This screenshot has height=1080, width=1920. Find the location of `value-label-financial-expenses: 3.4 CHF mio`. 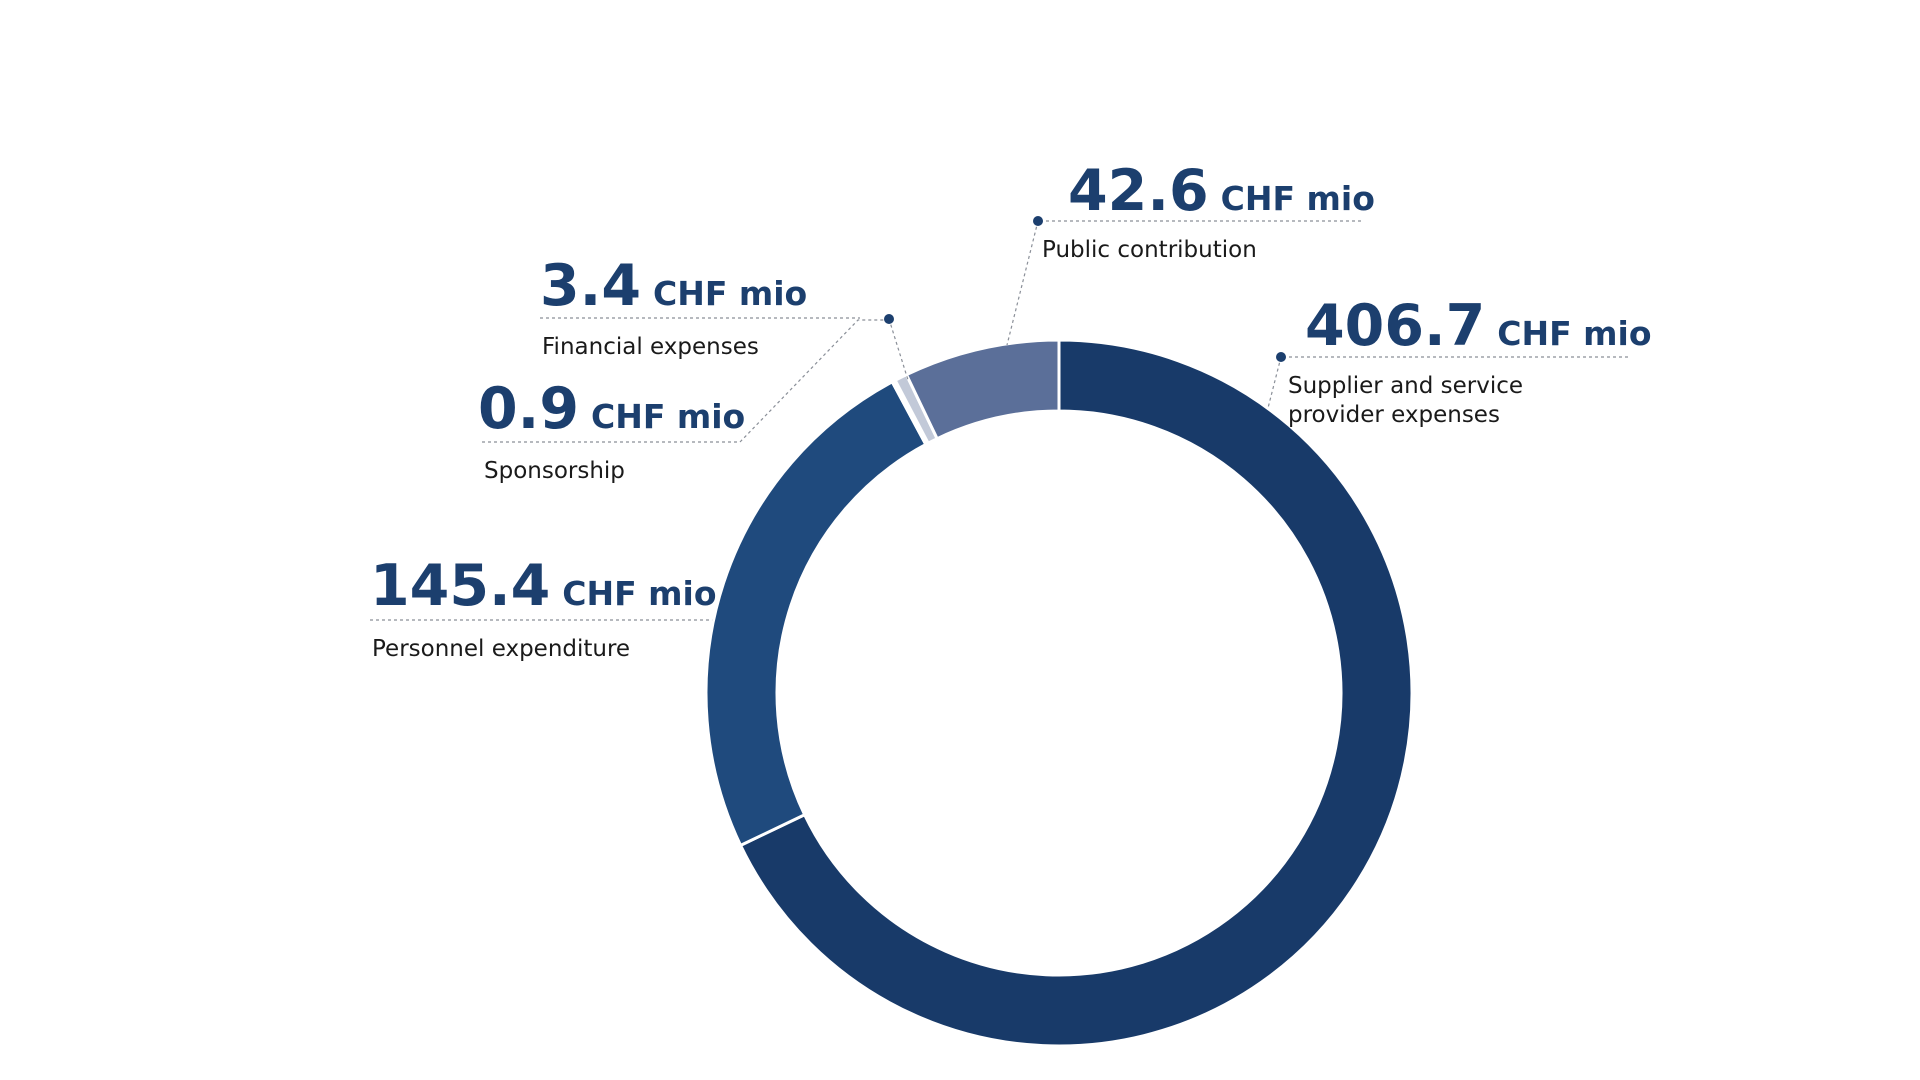

value-label-financial-expenses: 3.4 CHF mio is located at coordinates (673, 286).